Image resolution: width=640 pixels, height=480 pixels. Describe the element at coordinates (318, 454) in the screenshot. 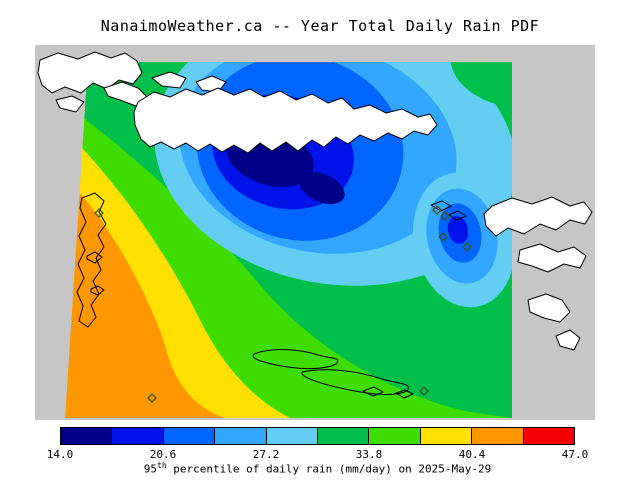

I see `colorbar-ticks: 14.0 20.6 27.2 33.8 40.4 47.0` at that location.